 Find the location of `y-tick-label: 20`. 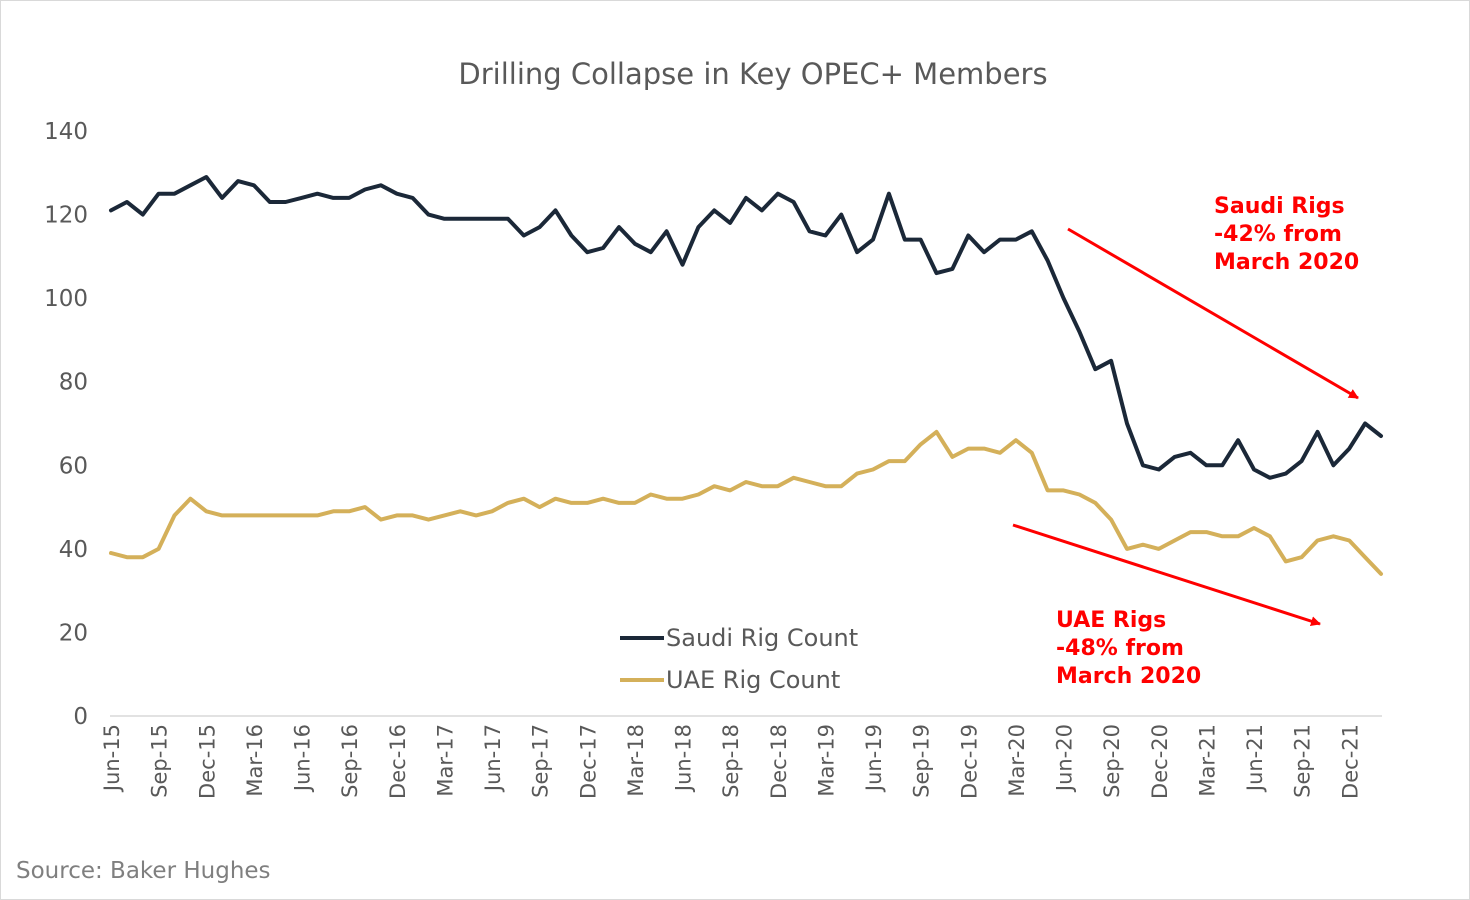

y-tick-label: 20 is located at coordinates (73, 633).